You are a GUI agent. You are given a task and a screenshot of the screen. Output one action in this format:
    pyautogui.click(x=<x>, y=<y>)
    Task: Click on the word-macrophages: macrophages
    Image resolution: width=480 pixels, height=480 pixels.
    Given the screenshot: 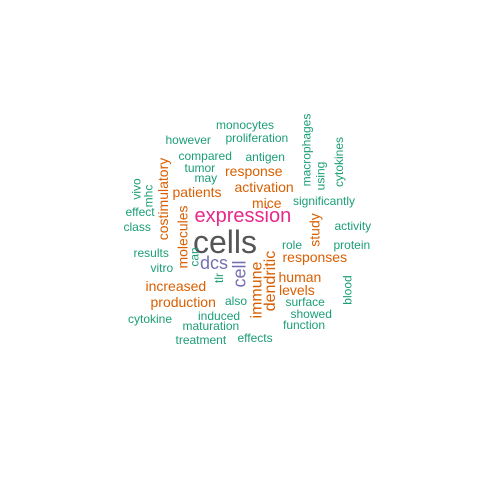 What is the action you would take?
    pyautogui.click(x=305, y=150)
    